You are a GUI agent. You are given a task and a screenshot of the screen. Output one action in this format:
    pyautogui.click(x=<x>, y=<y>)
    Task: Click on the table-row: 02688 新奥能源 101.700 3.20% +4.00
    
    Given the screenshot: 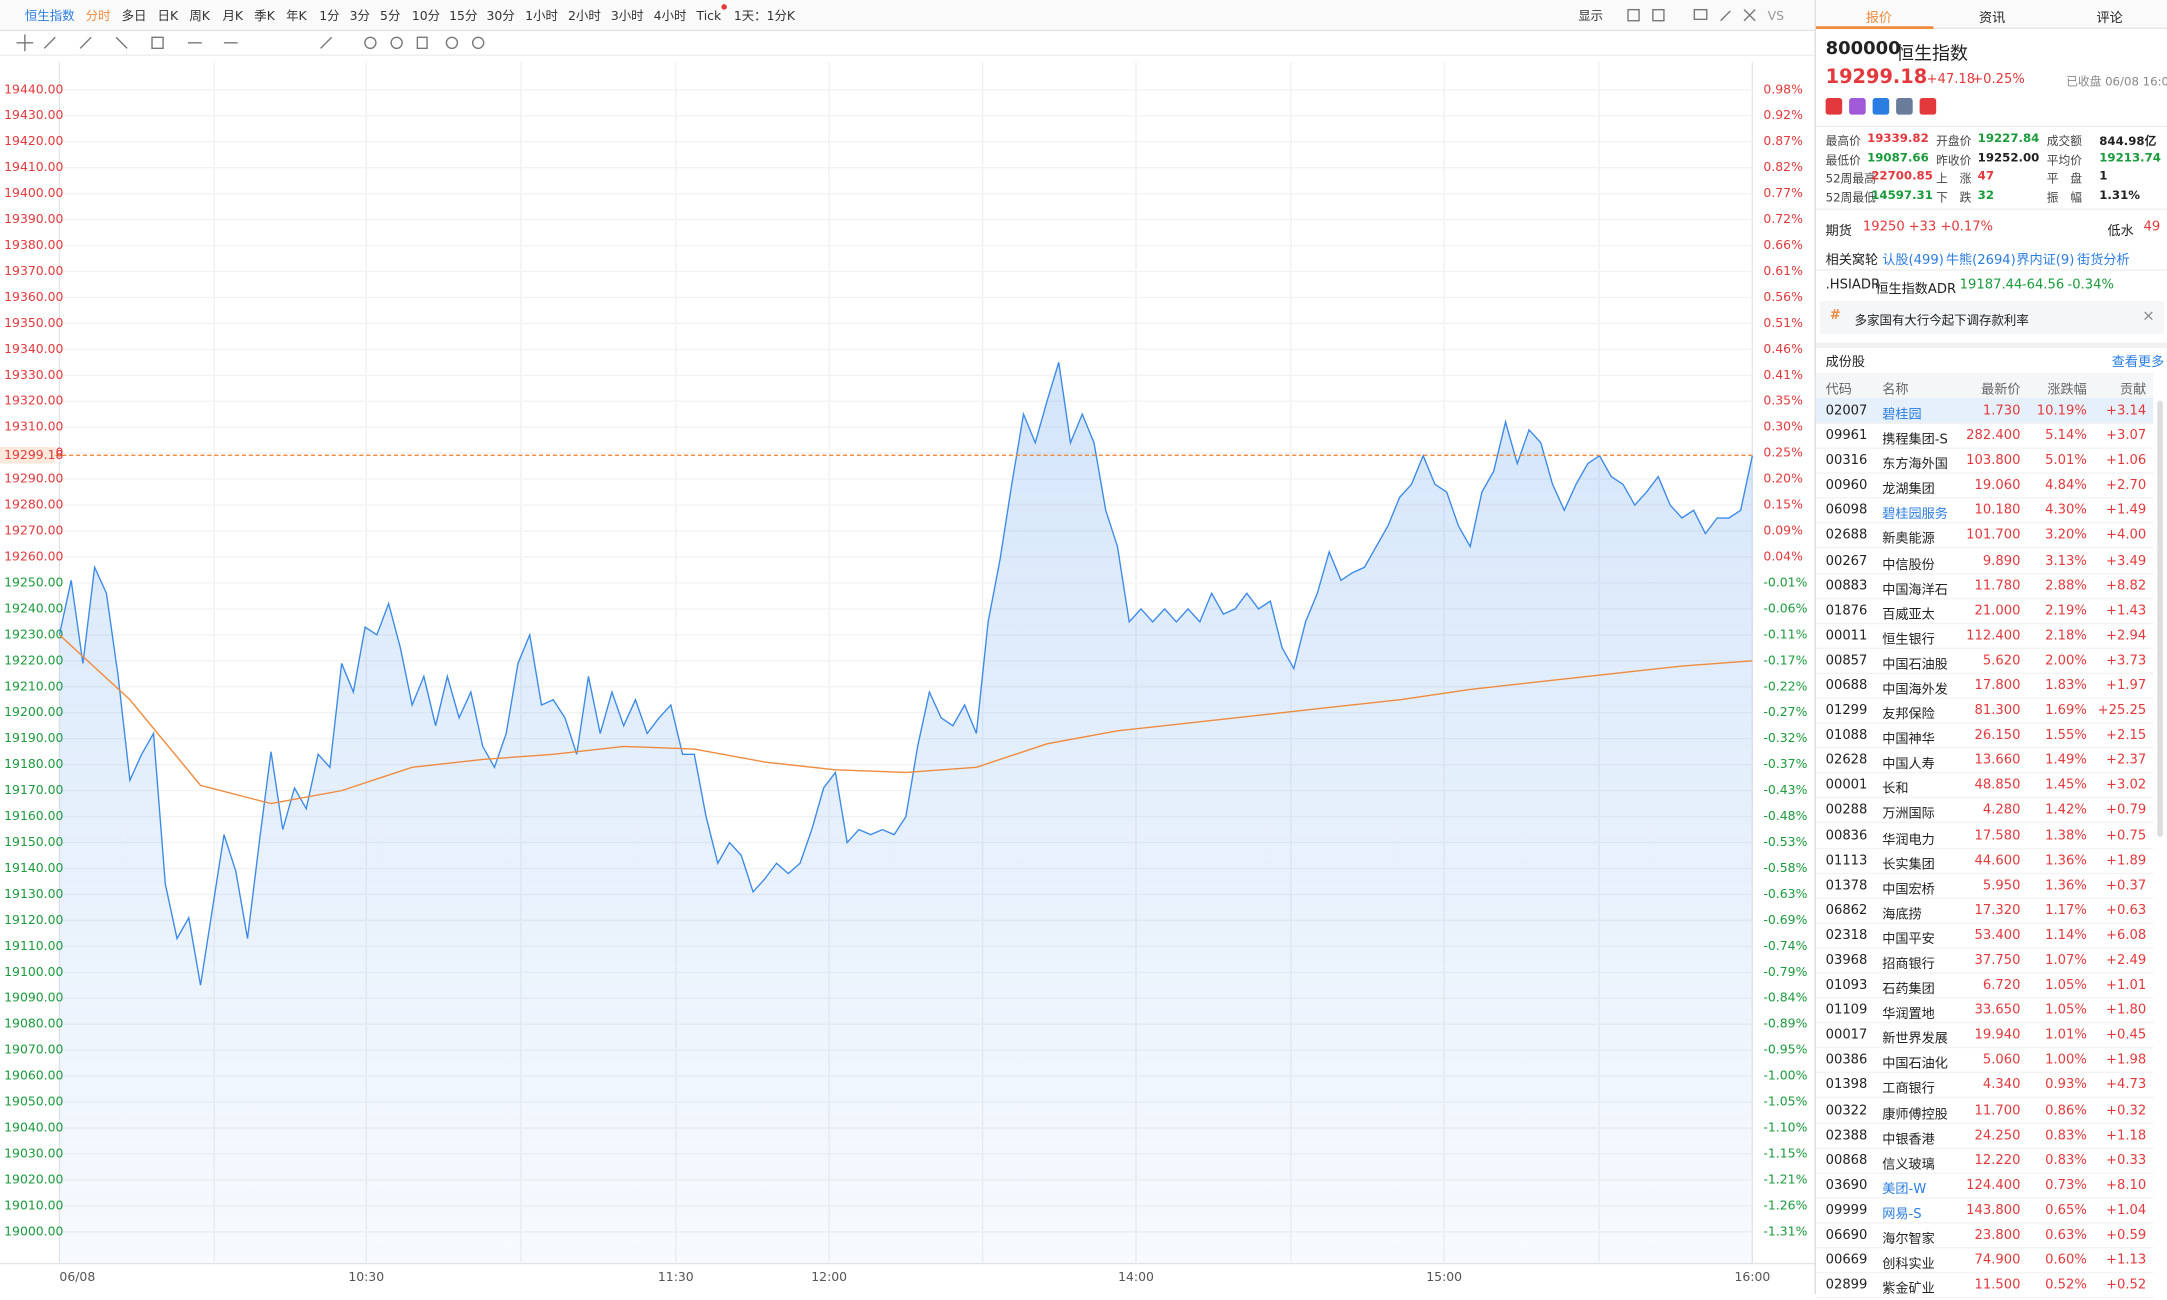 What is the action you would take?
    pyautogui.click(x=1984, y=536)
    